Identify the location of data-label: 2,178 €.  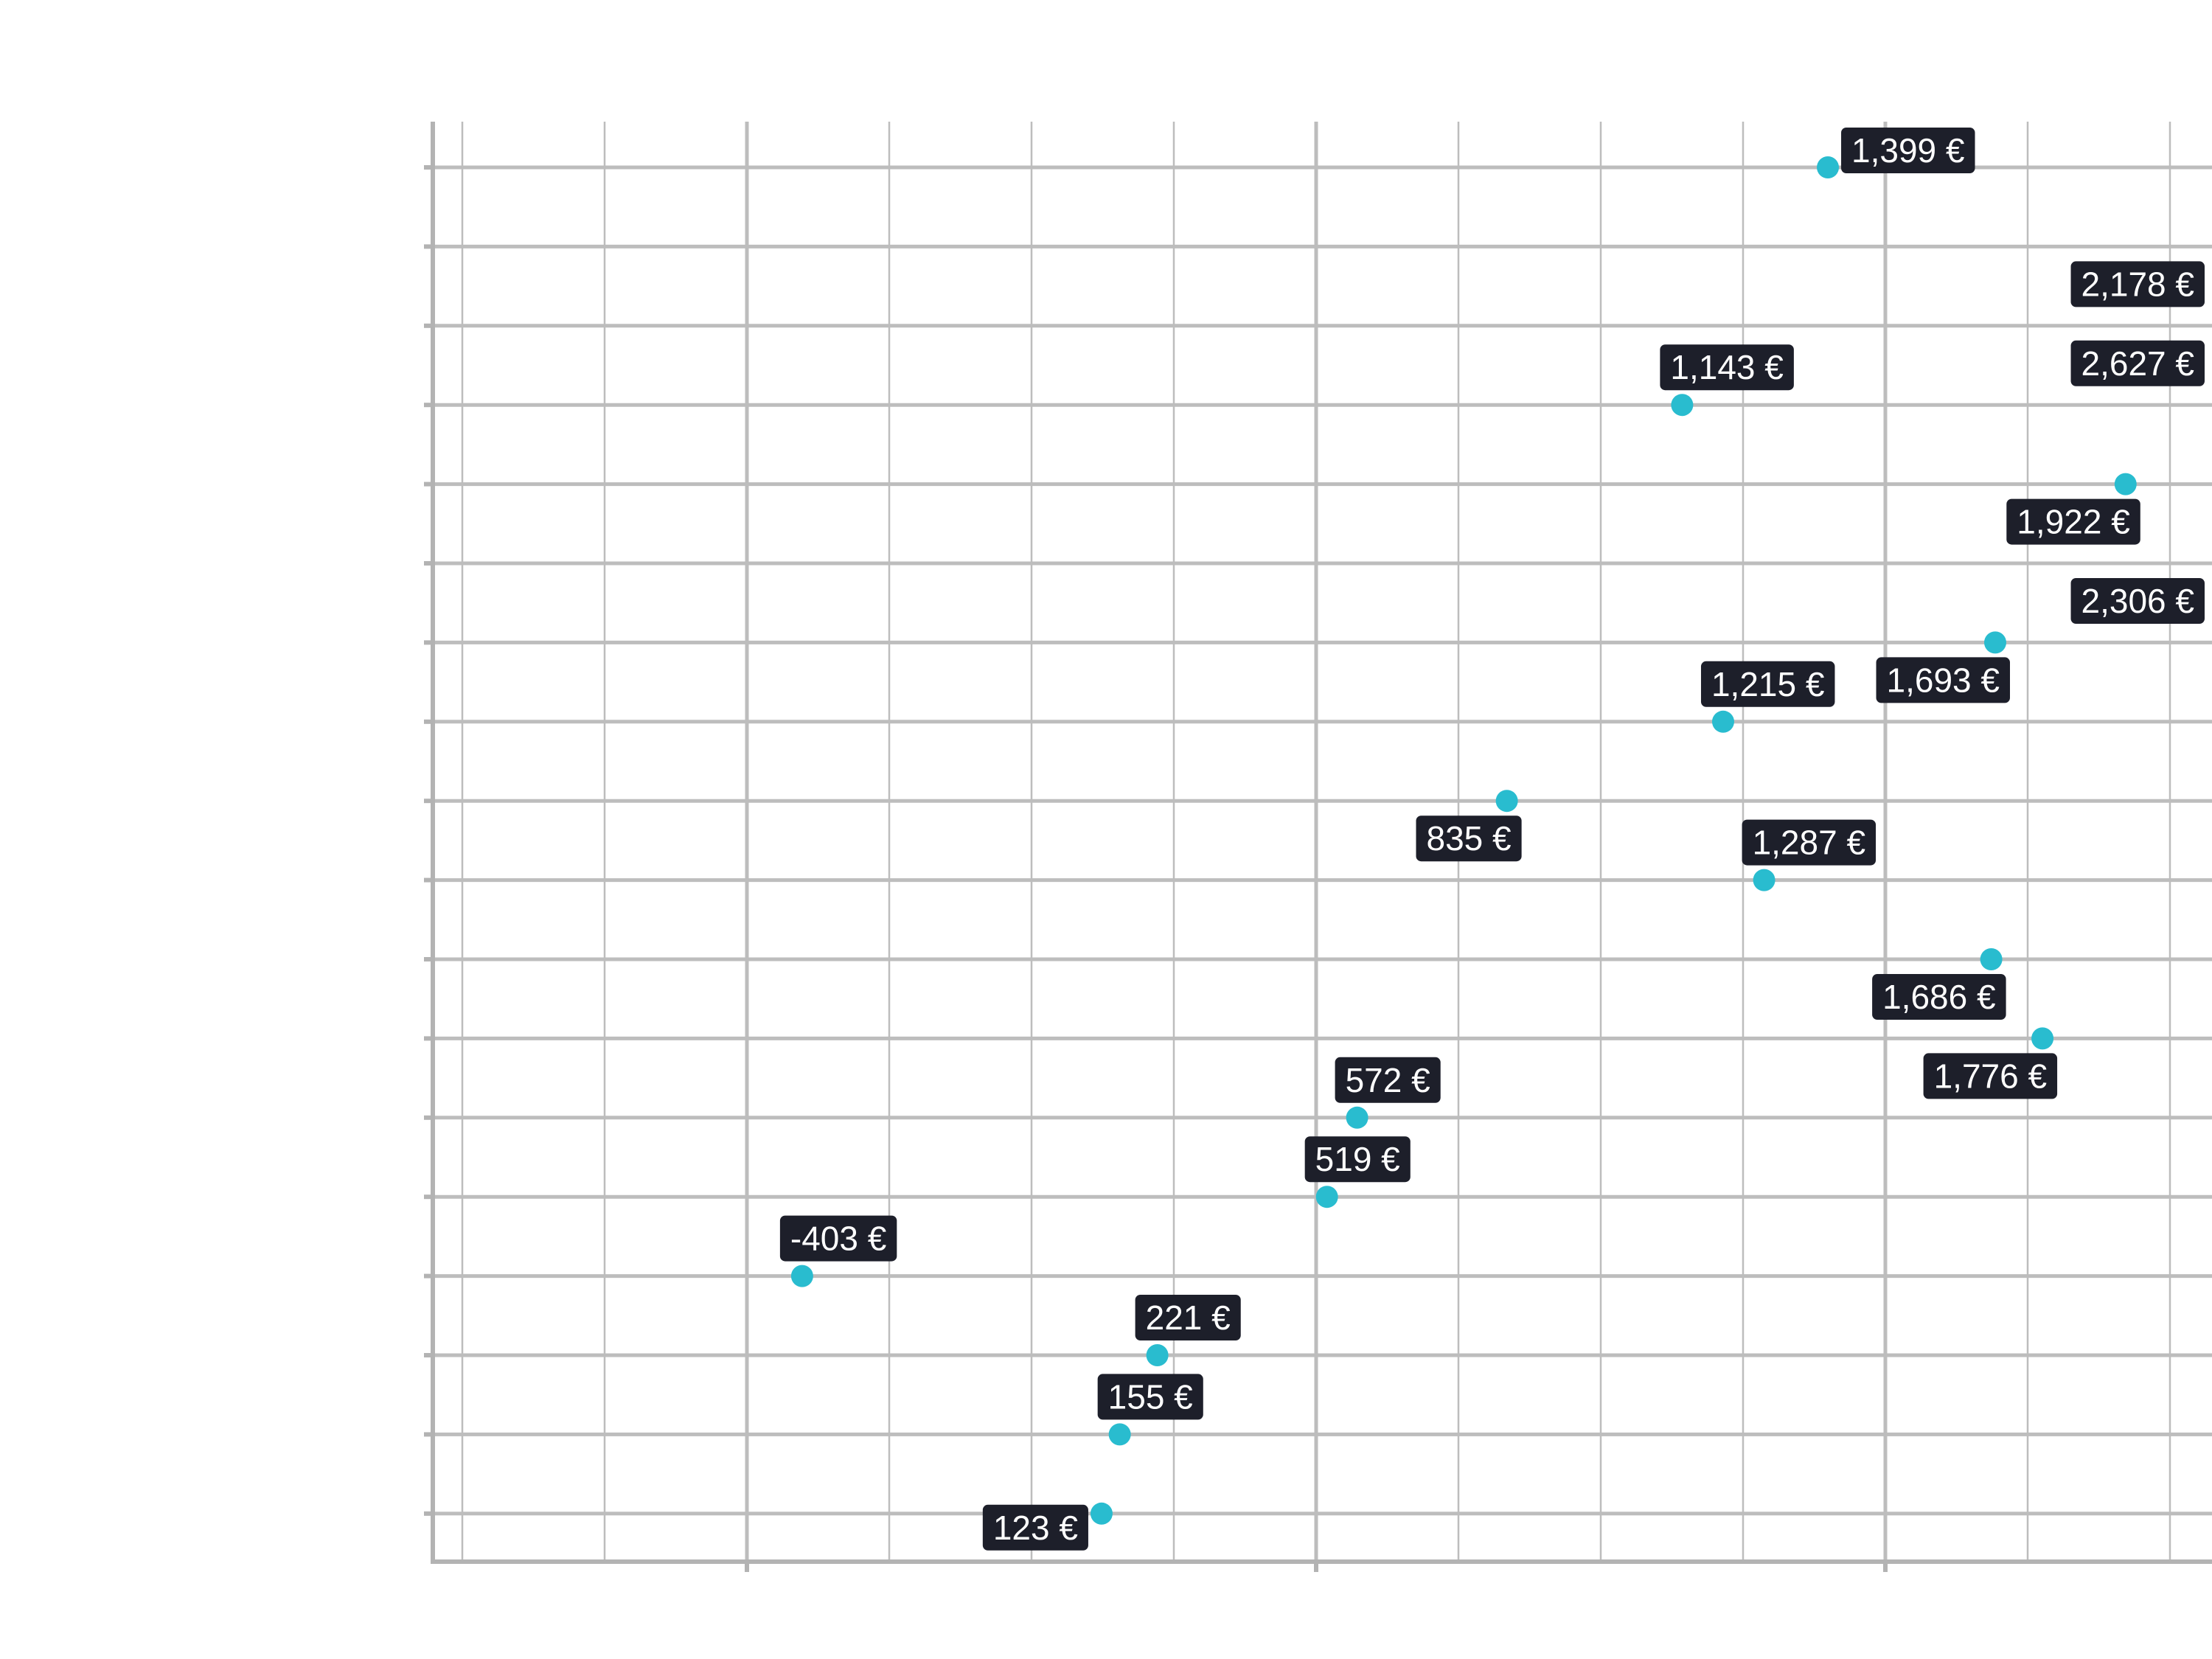
(2137, 284).